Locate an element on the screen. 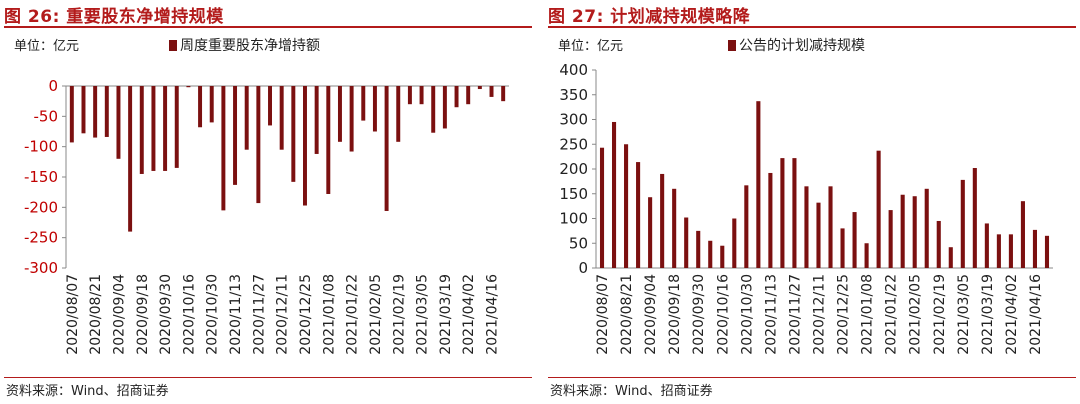 This screenshot has width=1080, height=404. x-tick-label: 2021/01/08 is located at coordinates (329, 314).